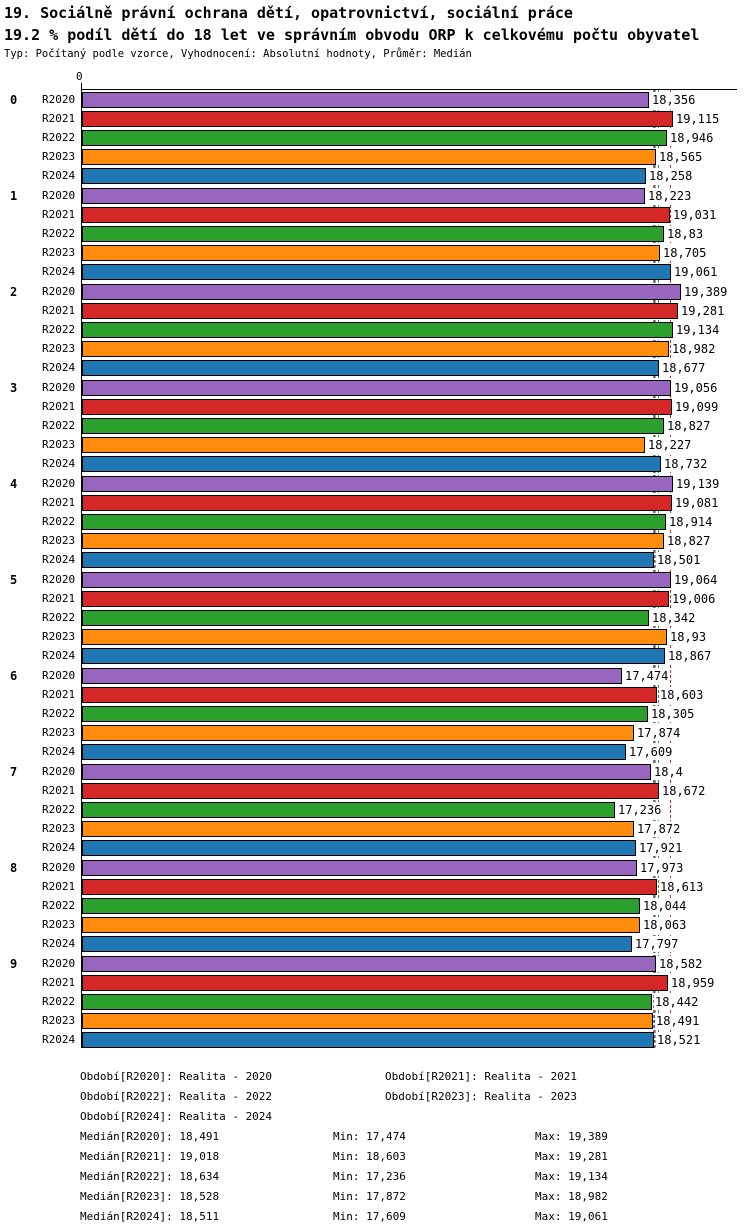 The width and height of the screenshot is (750, 1232). Describe the element at coordinates (684, 791) in the screenshot. I see `value-label: 18,672` at that location.